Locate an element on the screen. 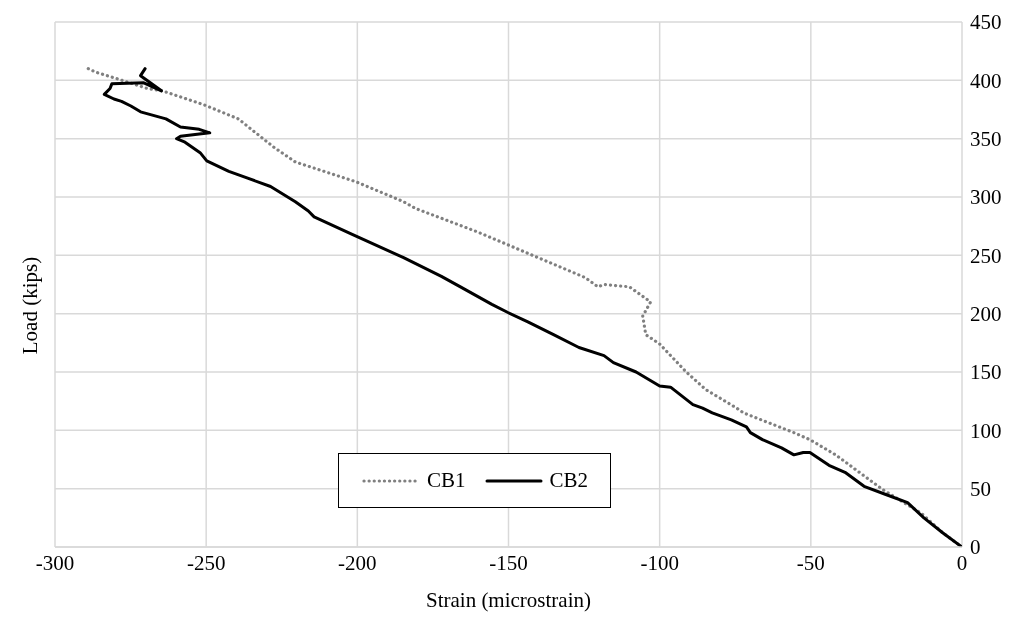  x-tick-label: -50 is located at coordinates (810, 562).